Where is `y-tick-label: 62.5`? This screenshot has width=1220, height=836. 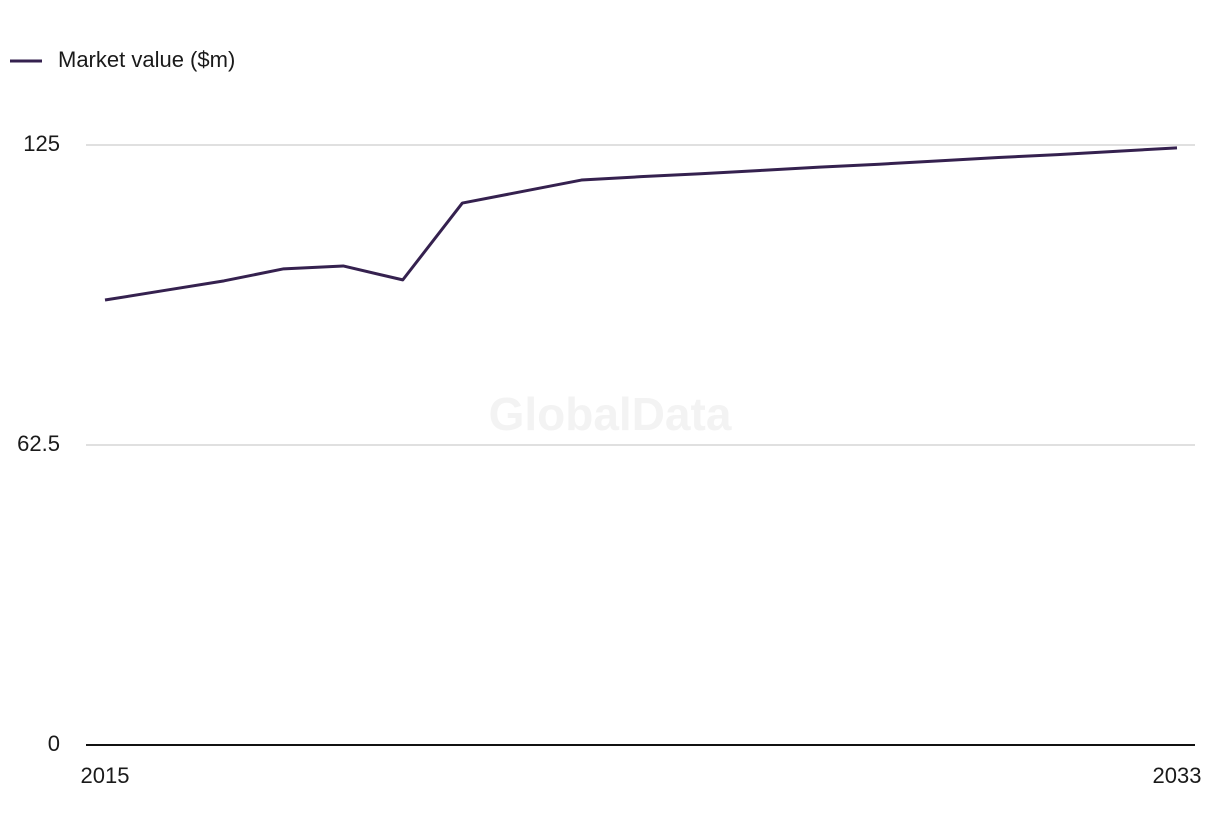
y-tick-label: 62.5 is located at coordinates (38, 443).